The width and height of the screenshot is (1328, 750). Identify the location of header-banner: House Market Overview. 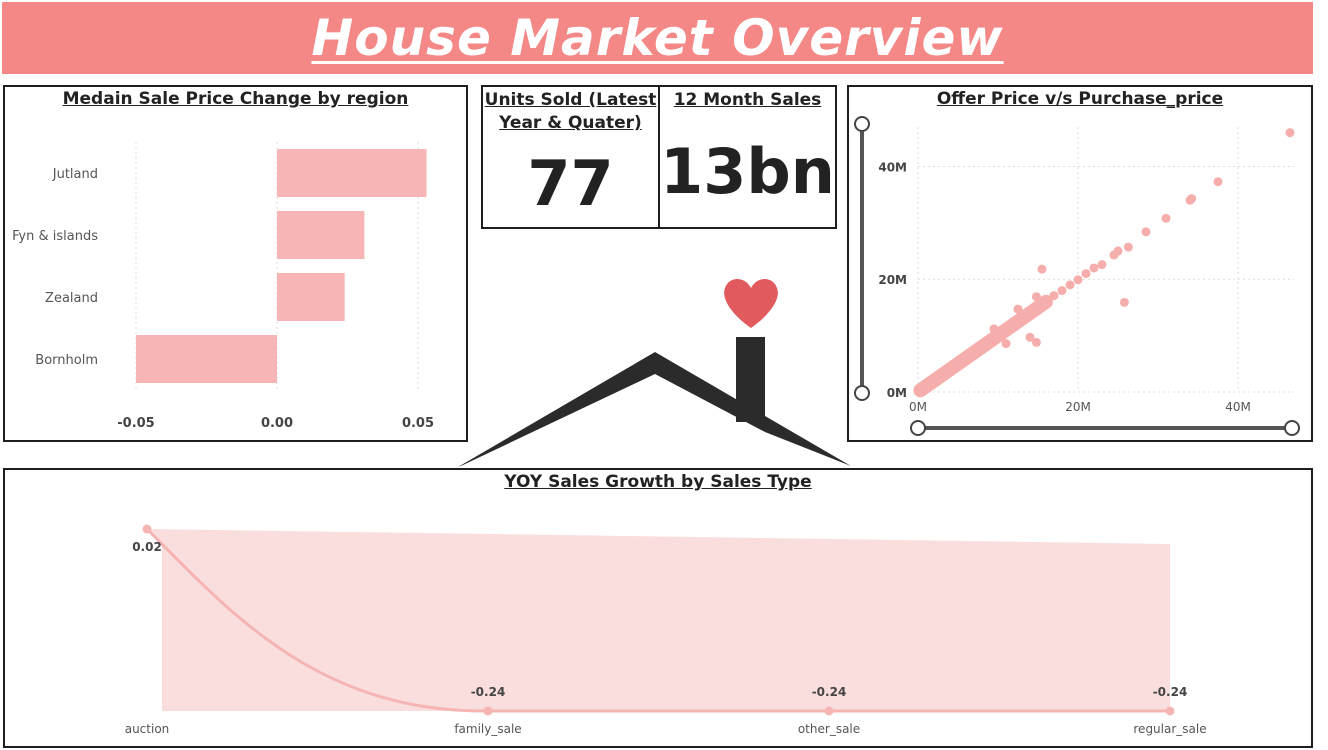
(657, 38).